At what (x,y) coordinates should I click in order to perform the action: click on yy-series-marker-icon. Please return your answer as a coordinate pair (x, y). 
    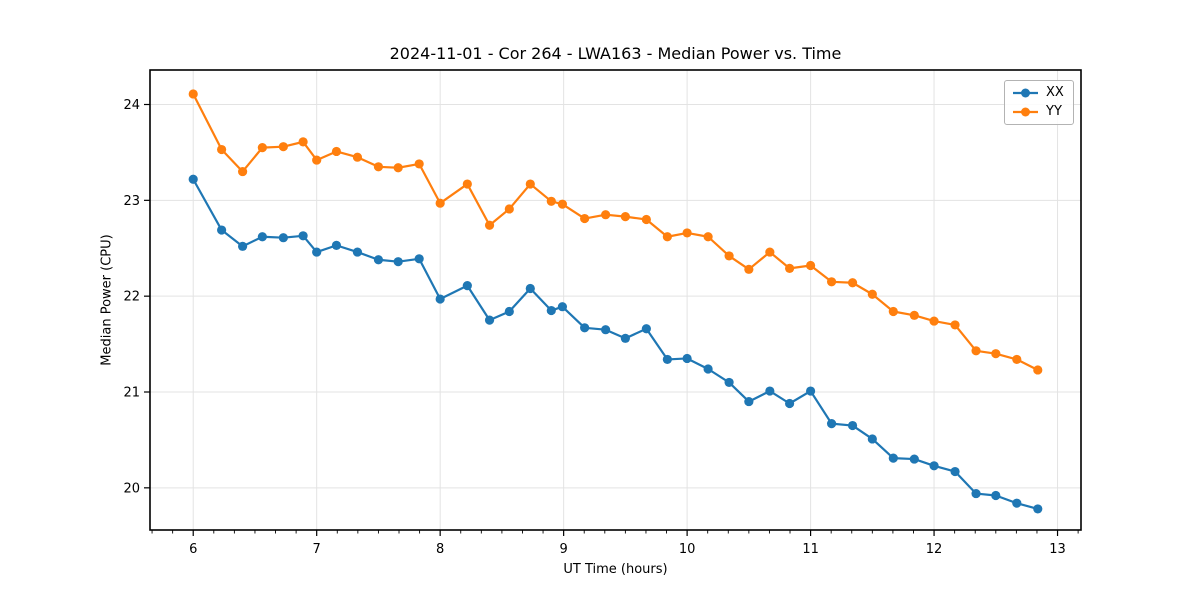
    Looking at the image, I should click on (1025, 112).